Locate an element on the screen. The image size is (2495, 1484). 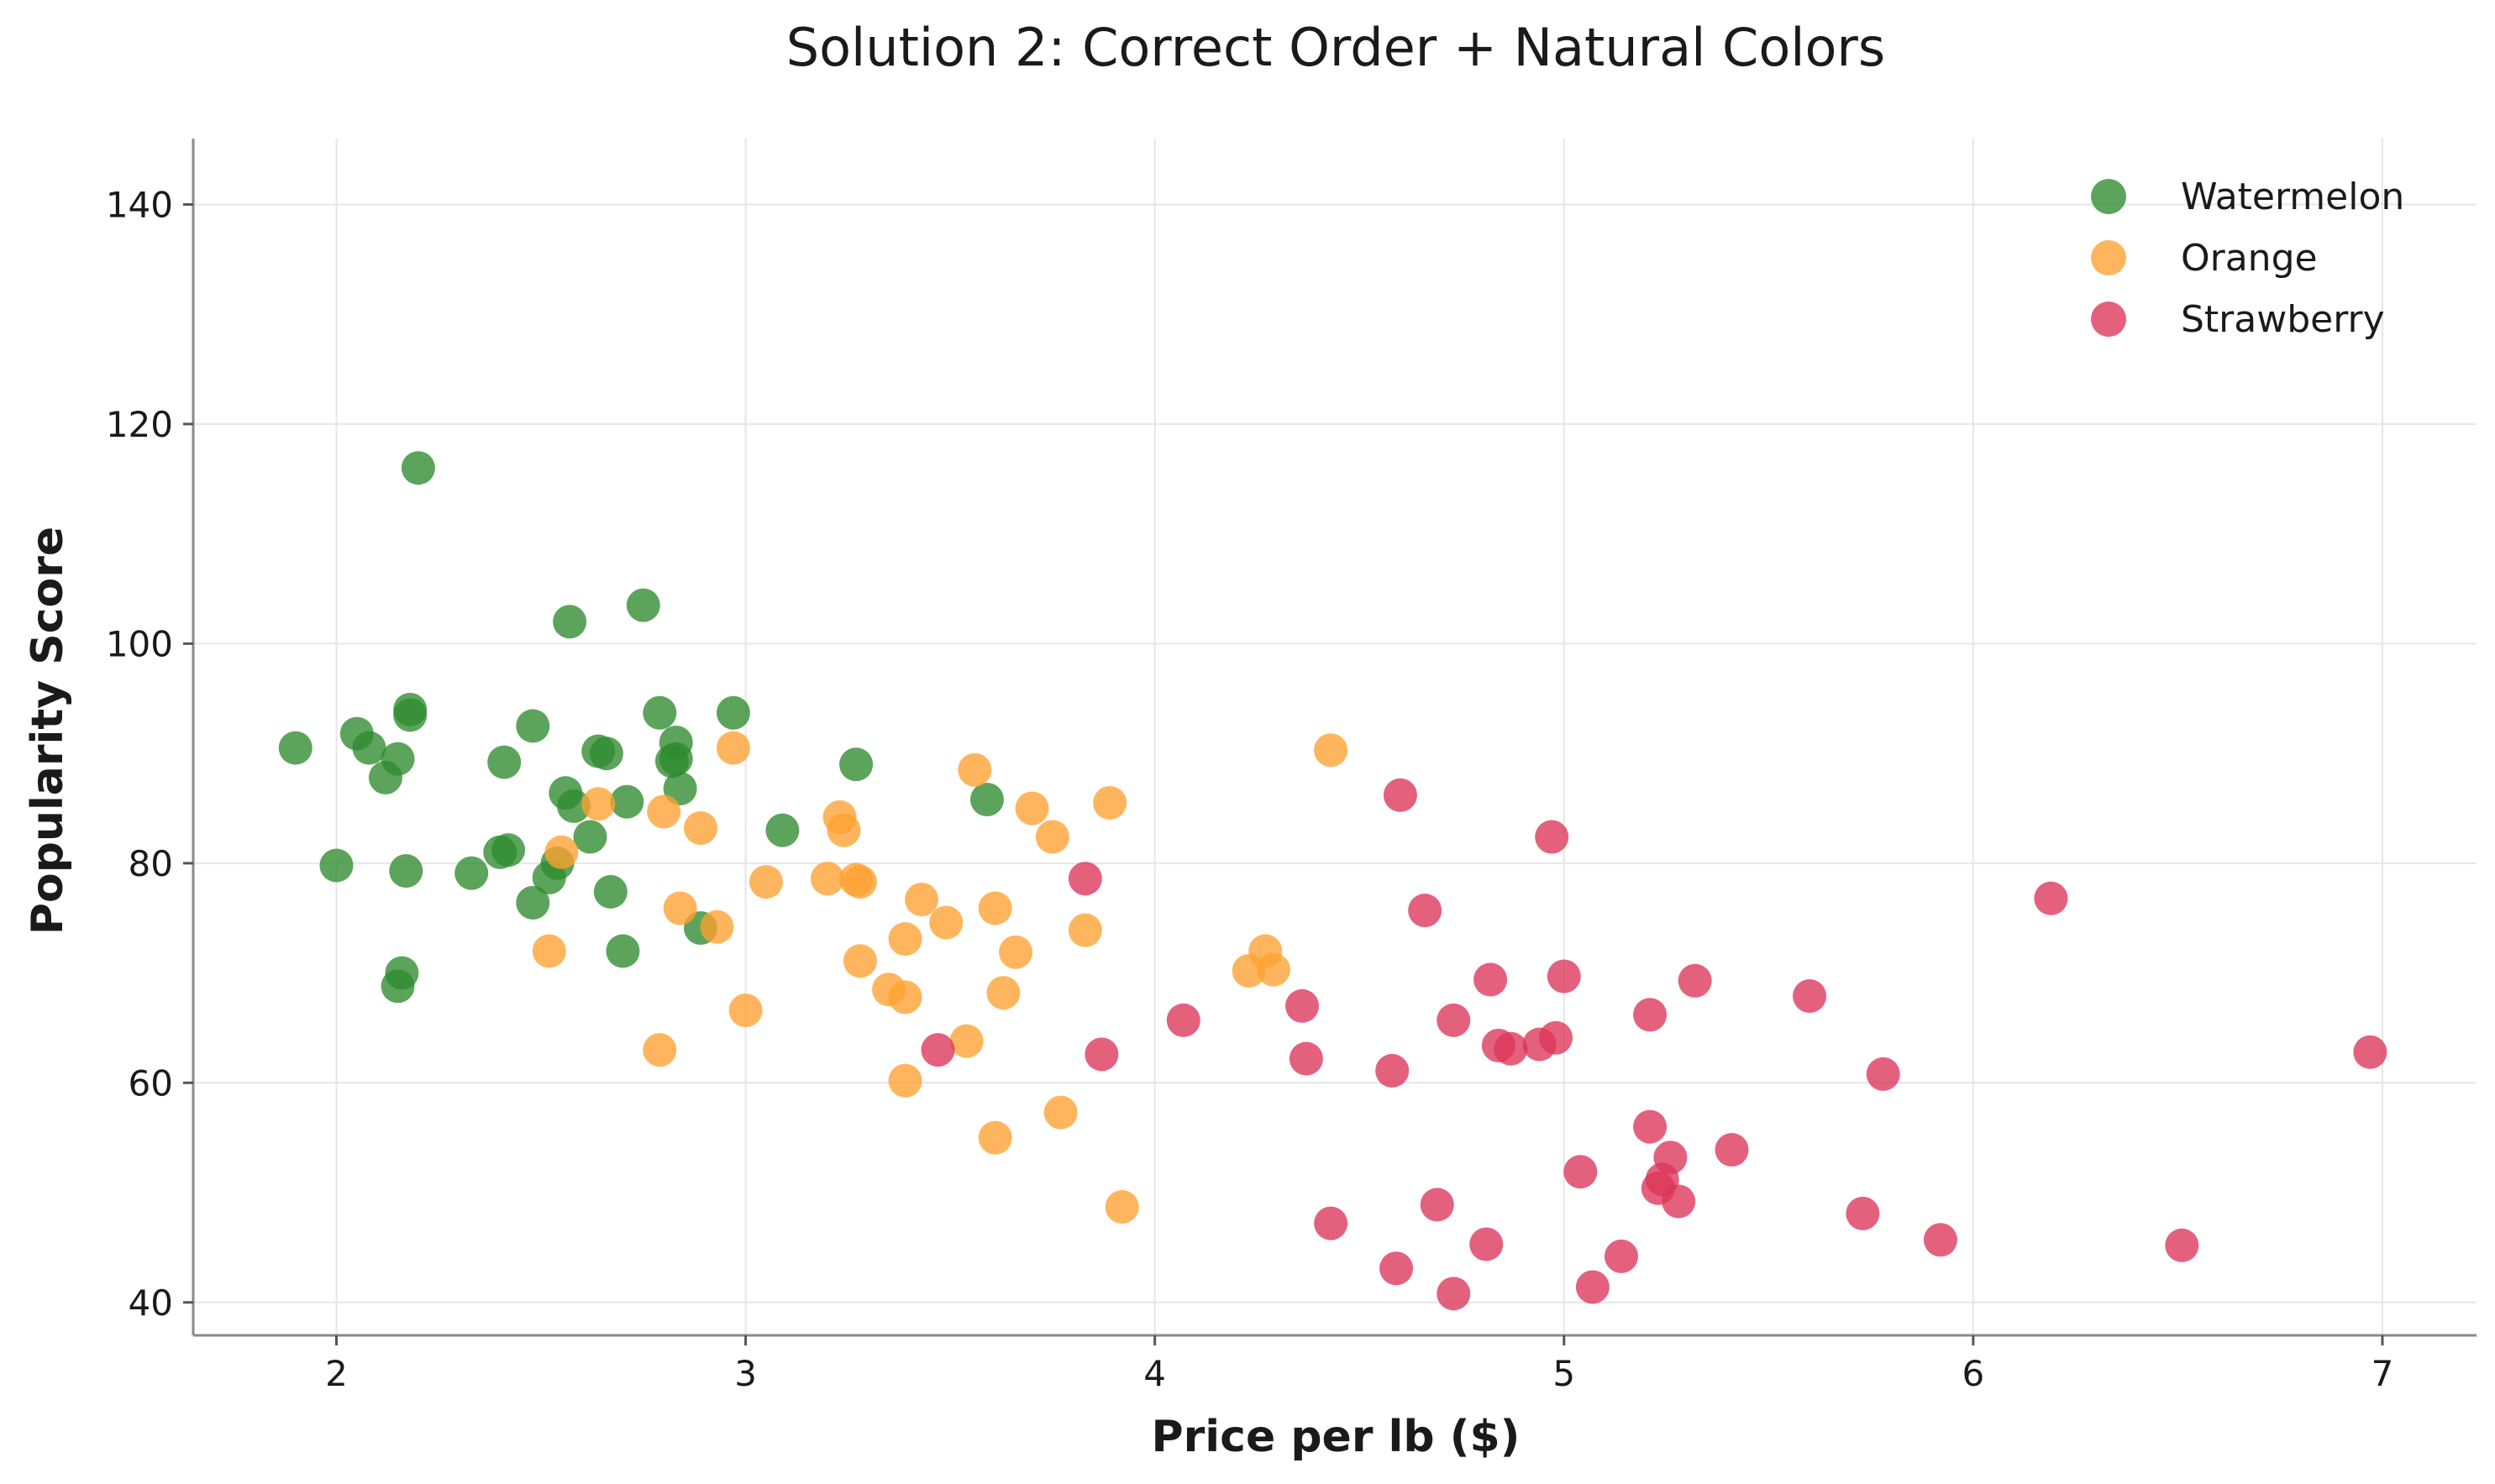
legend: Watermelon Orange Strawberry is located at coordinates (2247, 259).